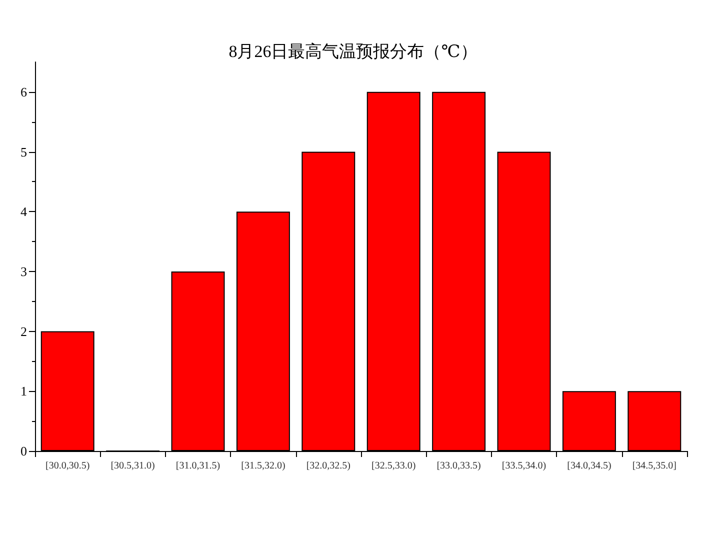 The height and width of the screenshot is (540, 706). What do you see at coordinates (589, 466) in the screenshot?
I see `x-tick-label: [34.0,34.5)` at bounding box center [589, 466].